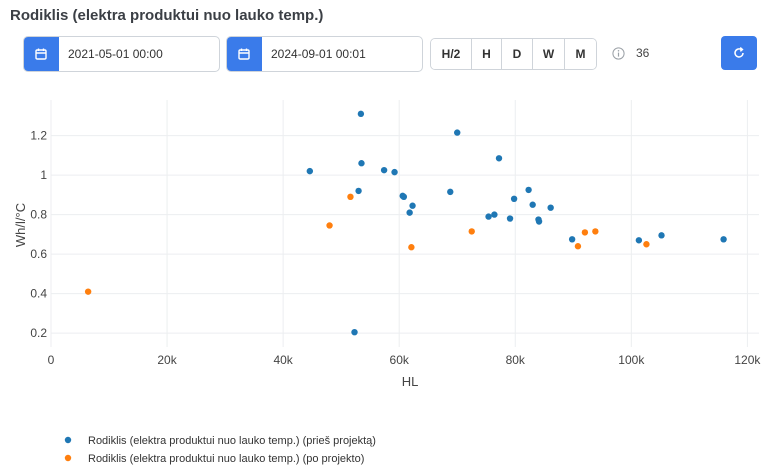 The image size is (778, 473). Describe the element at coordinates (451, 54) in the screenshot. I see `period-button-half-hour: H/2` at that location.